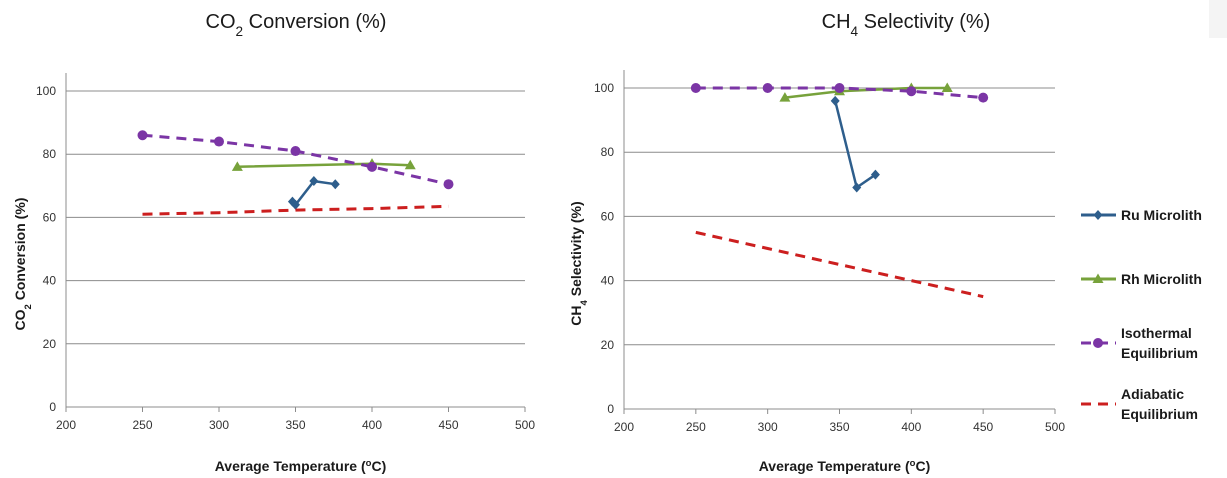  I want to click on corner-tab, so click(1218, 19).